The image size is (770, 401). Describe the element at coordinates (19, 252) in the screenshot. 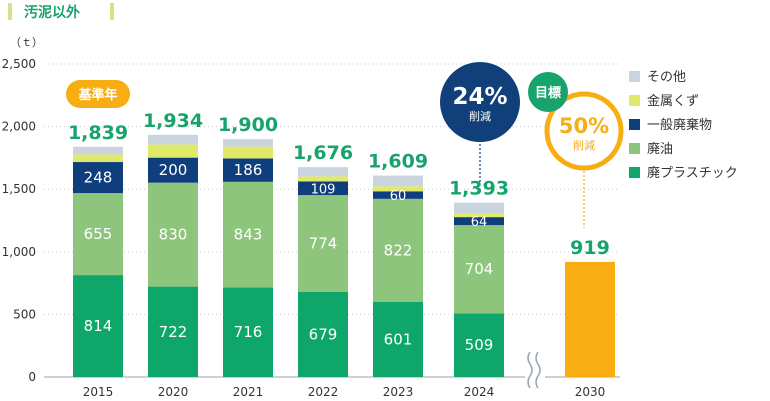

I see `y-tick-label: 1,000` at that location.